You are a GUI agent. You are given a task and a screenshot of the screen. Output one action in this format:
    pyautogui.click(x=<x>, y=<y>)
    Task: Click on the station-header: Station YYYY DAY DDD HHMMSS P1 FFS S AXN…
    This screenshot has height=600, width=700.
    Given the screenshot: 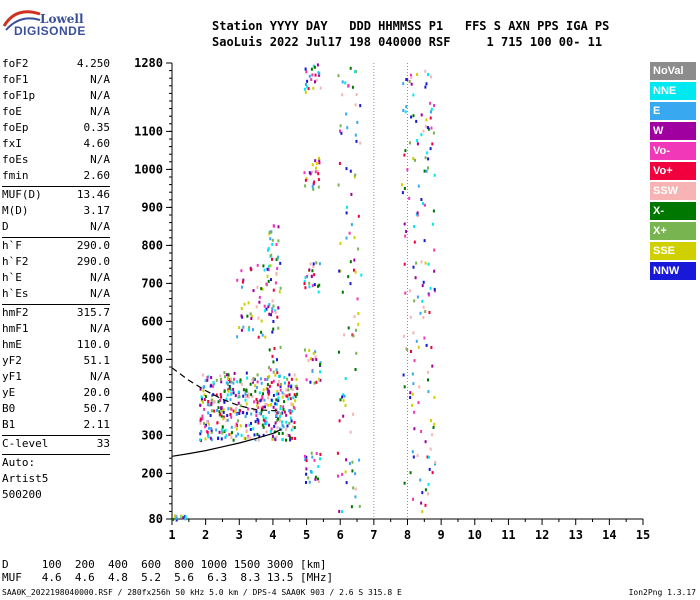 What is the action you would take?
    pyautogui.click(x=410, y=34)
    